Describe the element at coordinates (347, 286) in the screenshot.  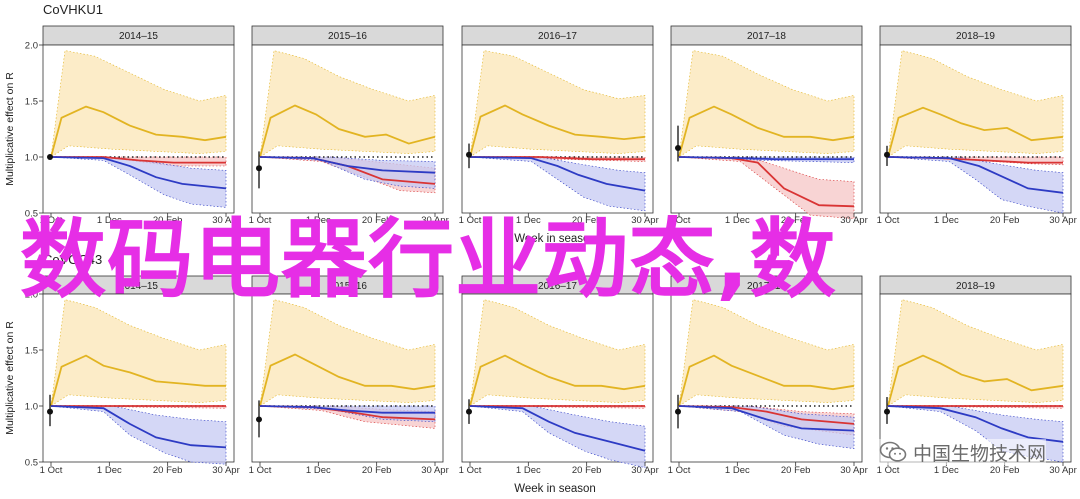
I see `facet-strip-label: 2015–16` at that location.